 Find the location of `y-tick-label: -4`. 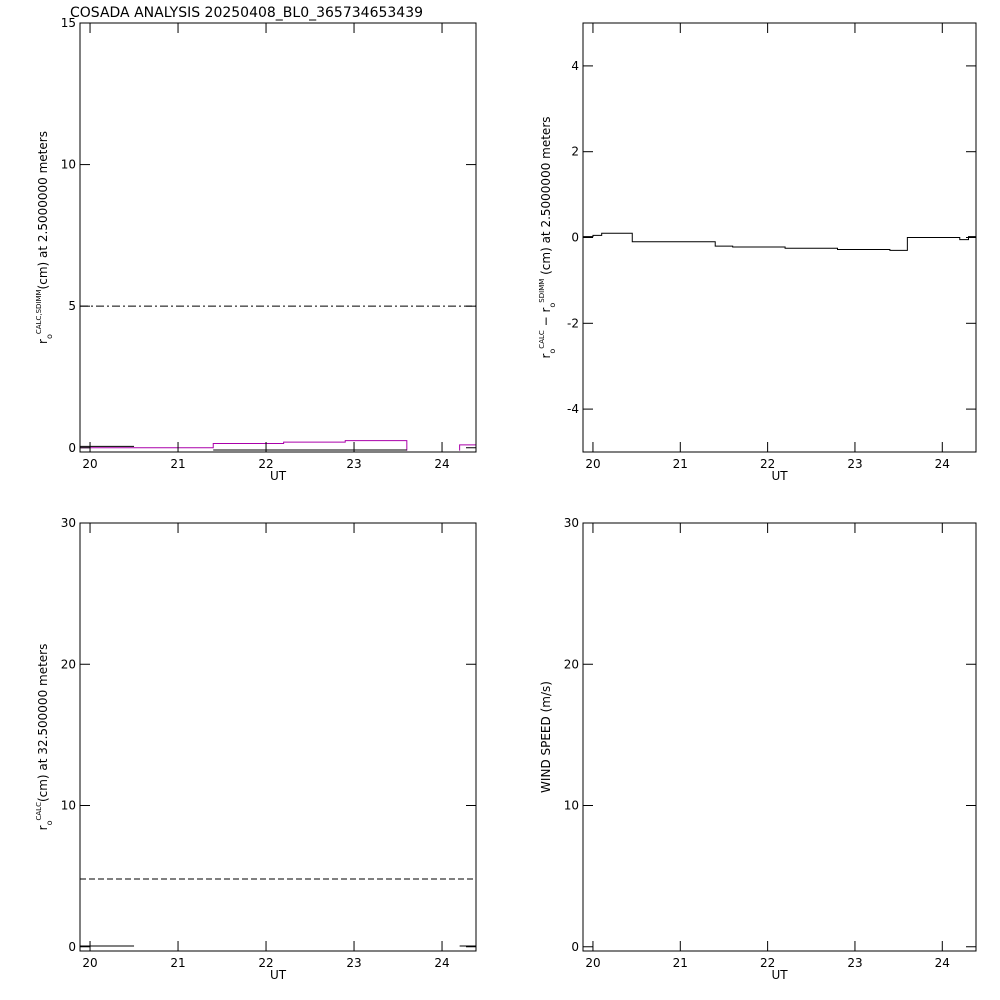

y-tick-label: -4 is located at coordinates (573, 409).